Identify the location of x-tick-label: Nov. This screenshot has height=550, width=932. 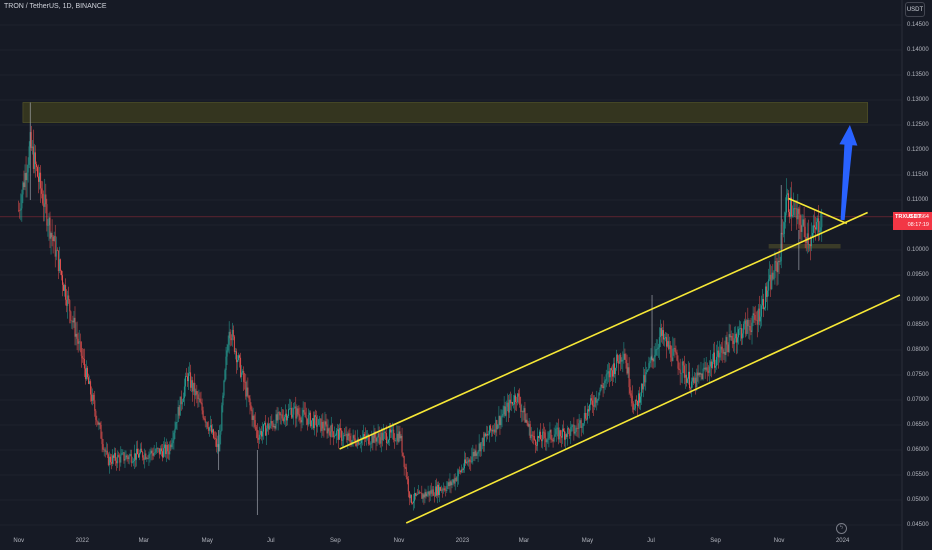
(779, 541).